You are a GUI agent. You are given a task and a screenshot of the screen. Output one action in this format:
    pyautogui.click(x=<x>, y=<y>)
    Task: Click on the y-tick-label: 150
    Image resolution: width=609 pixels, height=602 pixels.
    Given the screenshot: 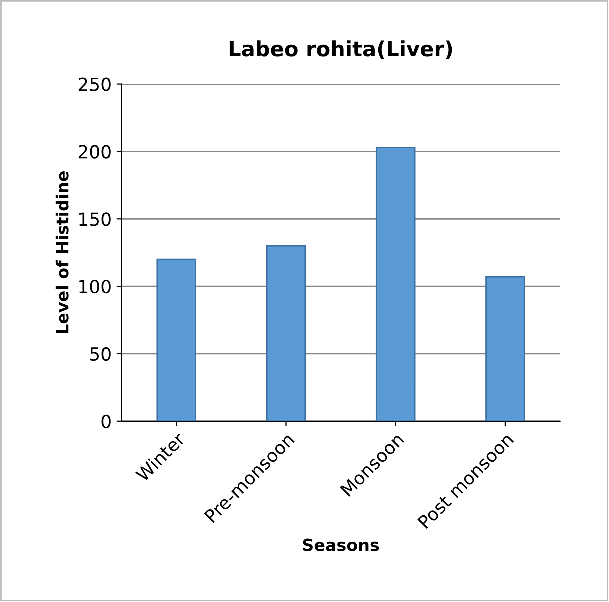 What is the action you would take?
    pyautogui.click(x=95, y=219)
    